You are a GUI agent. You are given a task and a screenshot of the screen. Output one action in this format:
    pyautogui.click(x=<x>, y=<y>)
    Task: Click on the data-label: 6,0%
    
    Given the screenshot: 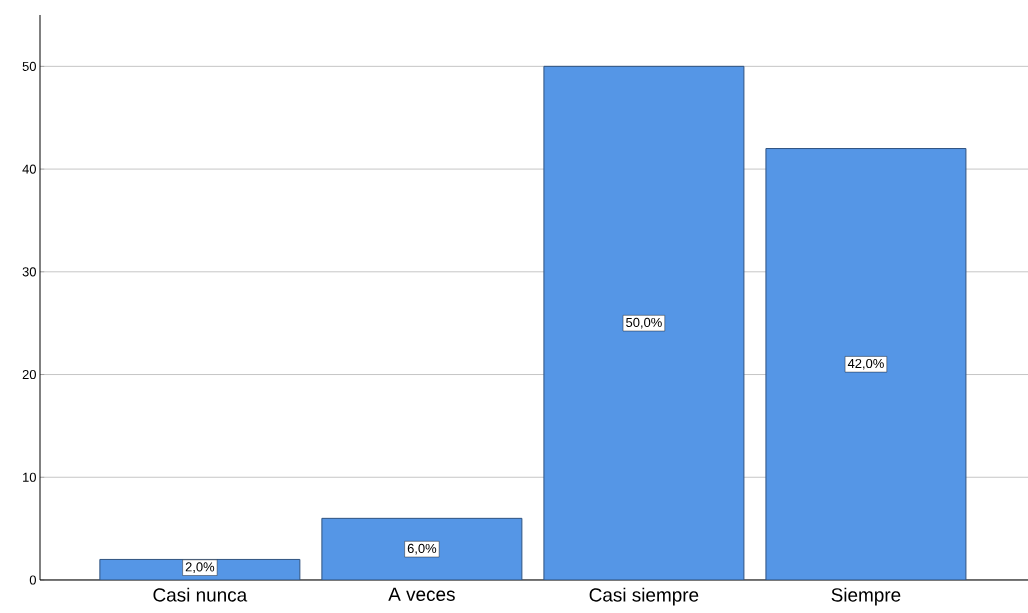 What is the action you would take?
    pyautogui.click(x=422, y=549)
    